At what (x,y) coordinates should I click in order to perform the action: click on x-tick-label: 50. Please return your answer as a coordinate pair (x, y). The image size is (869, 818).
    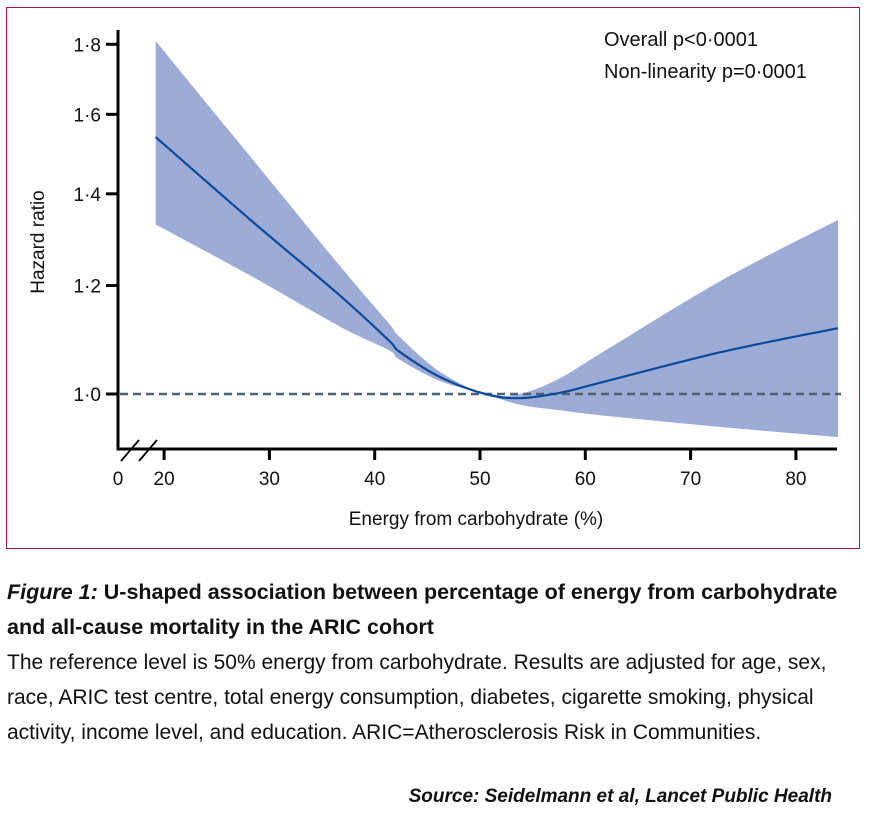
    Looking at the image, I should click on (479, 479).